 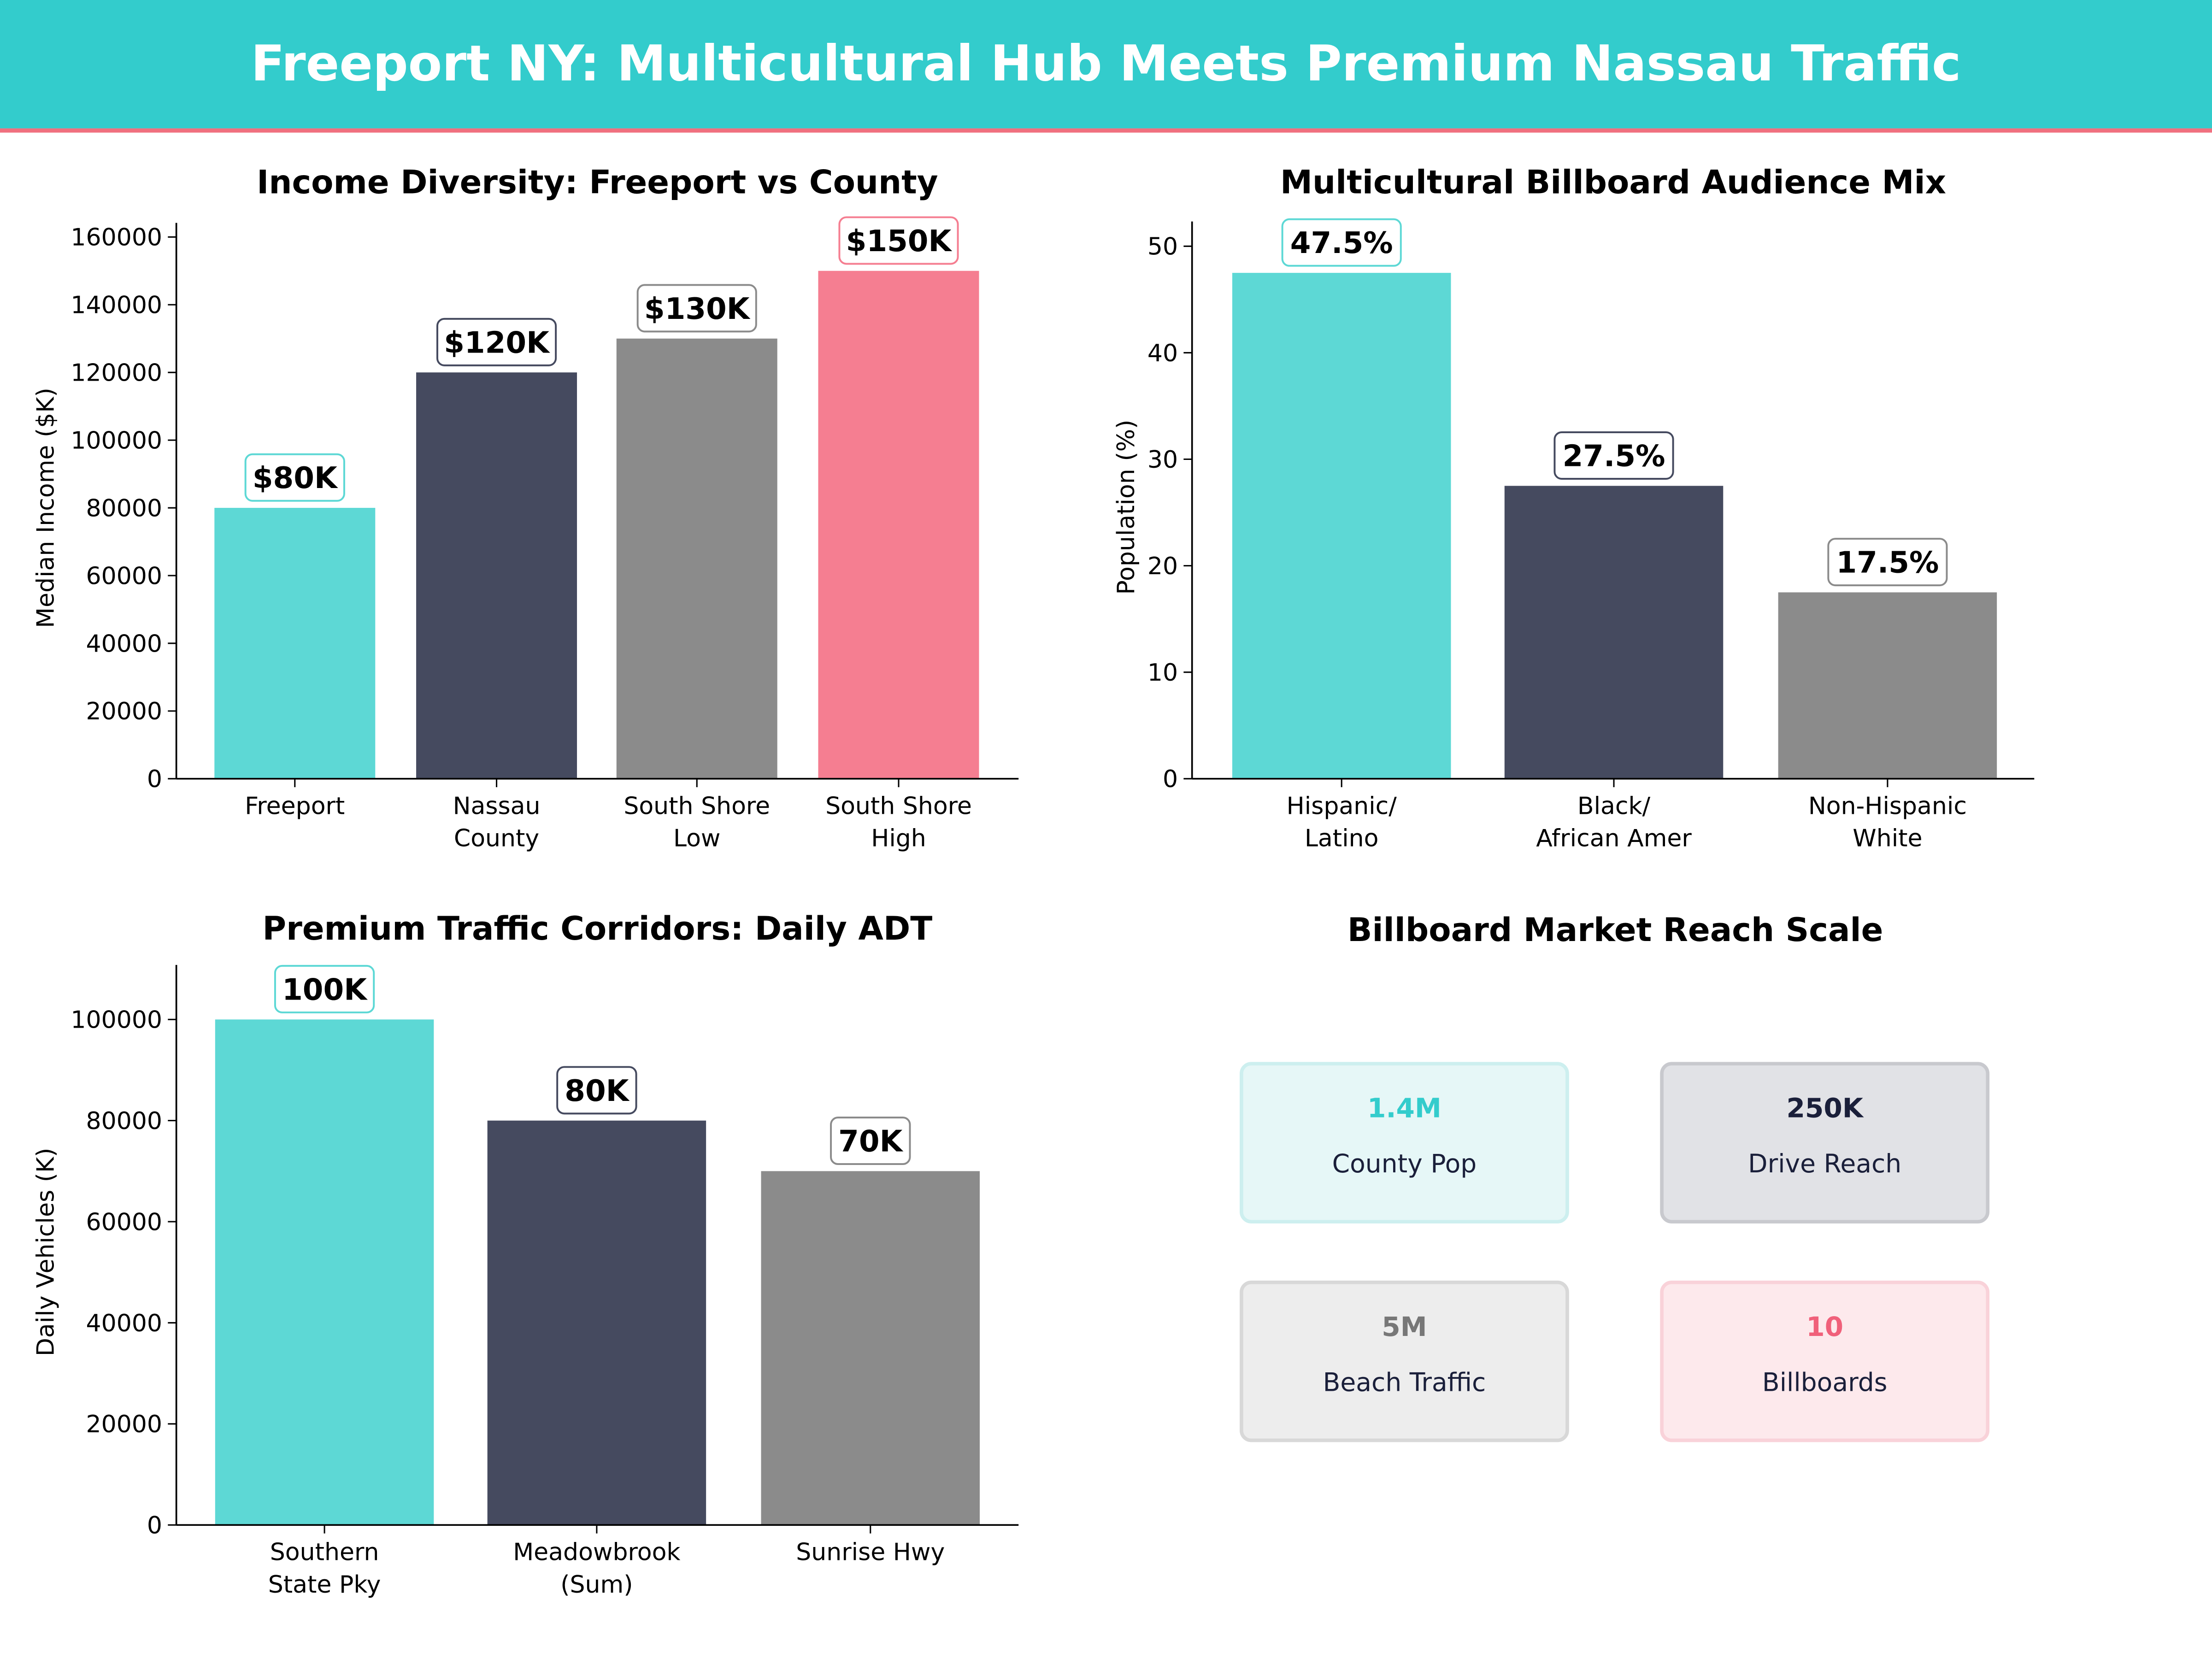 I want to click on y-tick-label: 40, so click(x=1162, y=353).